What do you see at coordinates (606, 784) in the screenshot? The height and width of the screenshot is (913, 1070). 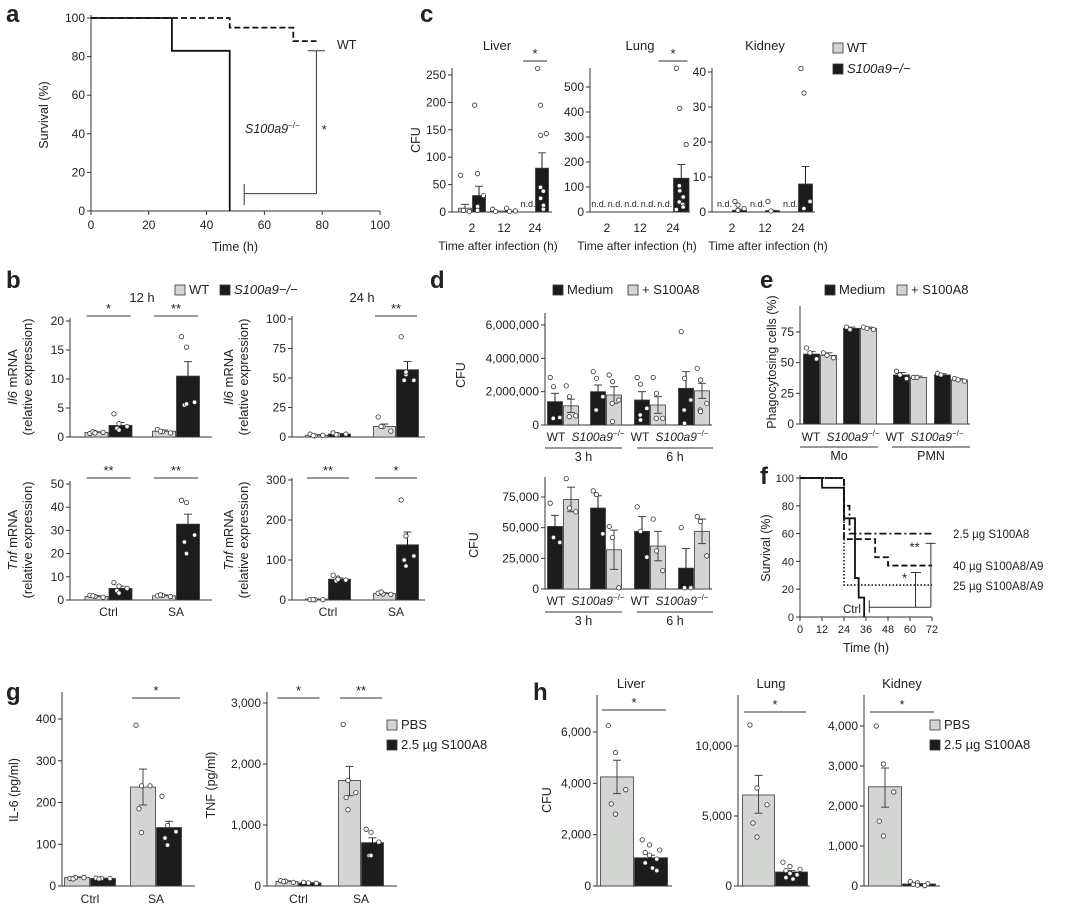 I see `chart-h_liver: 0 2,000 4,000 6,000 * Liver CFU` at bounding box center [606, 784].